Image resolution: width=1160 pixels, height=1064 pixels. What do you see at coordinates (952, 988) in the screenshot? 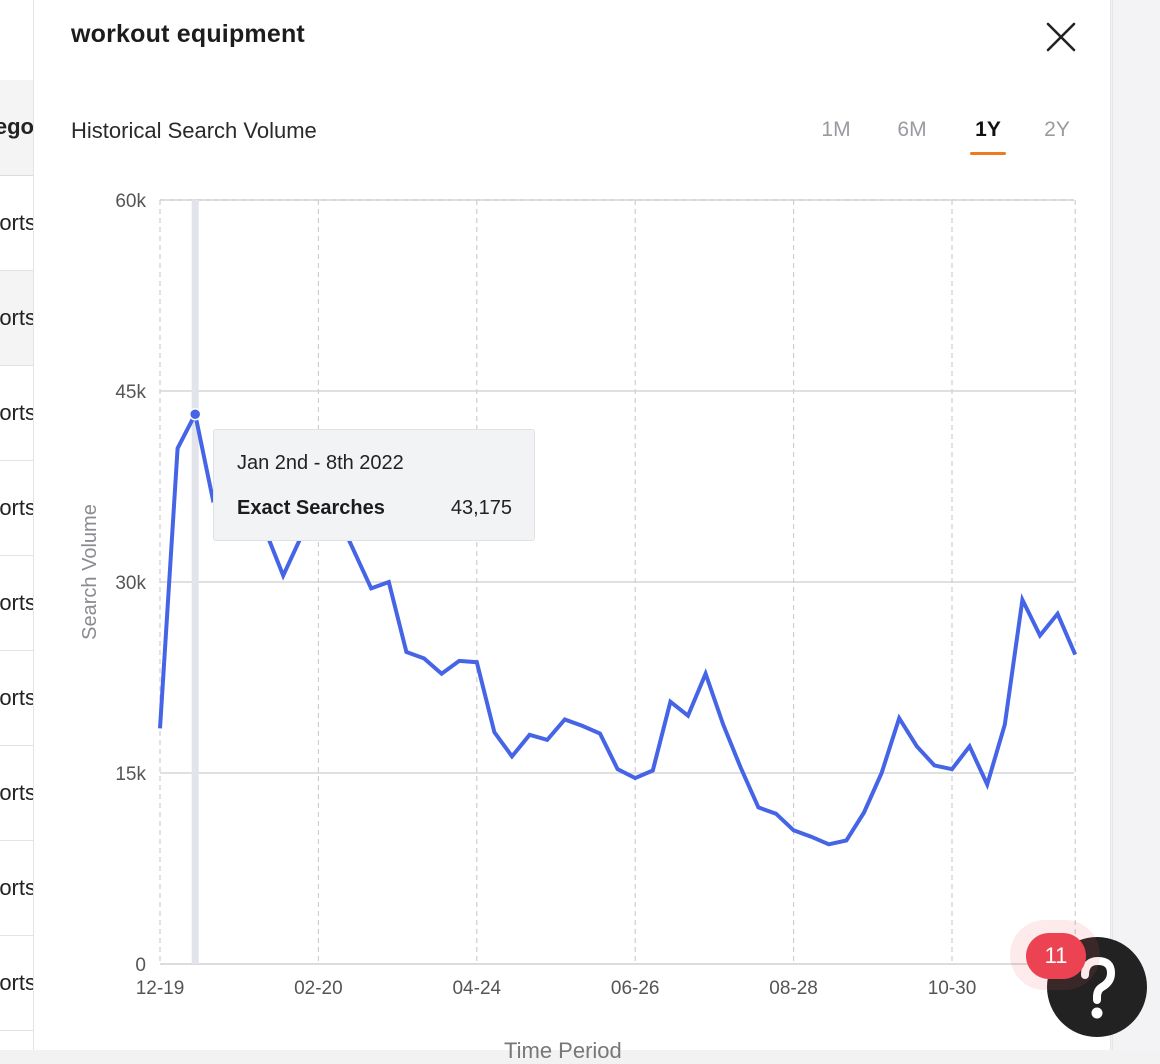
I see `x-tick-label: 10-30` at bounding box center [952, 988].